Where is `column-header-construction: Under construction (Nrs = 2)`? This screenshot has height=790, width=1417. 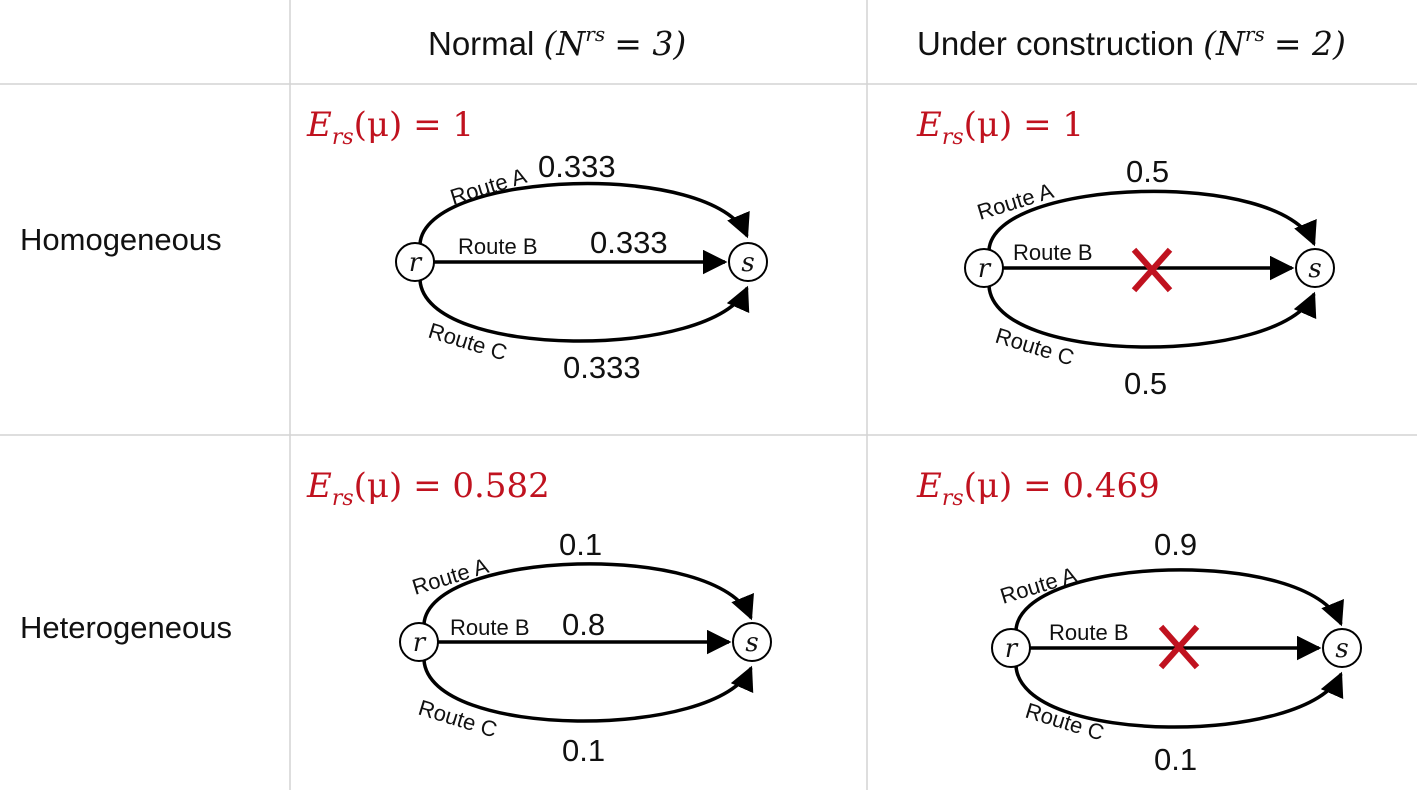 column-header-construction: Under construction (Nrs = 2) is located at coordinates (1131, 42).